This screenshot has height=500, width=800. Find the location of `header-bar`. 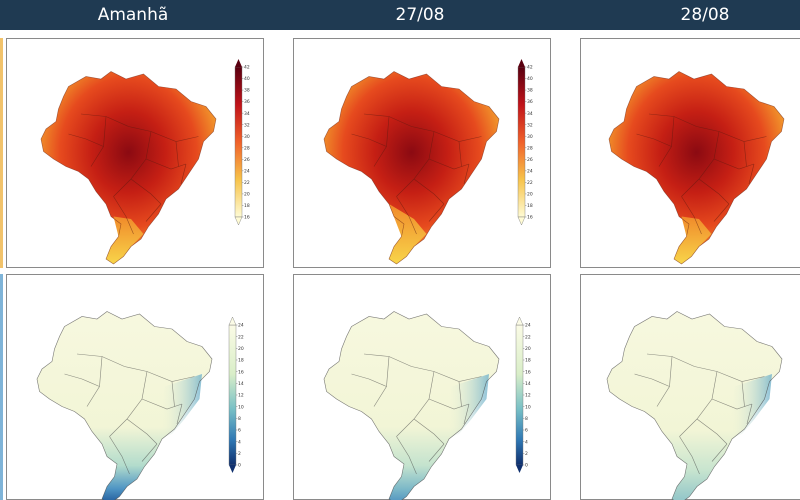

header-bar is located at coordinates (400, 15).